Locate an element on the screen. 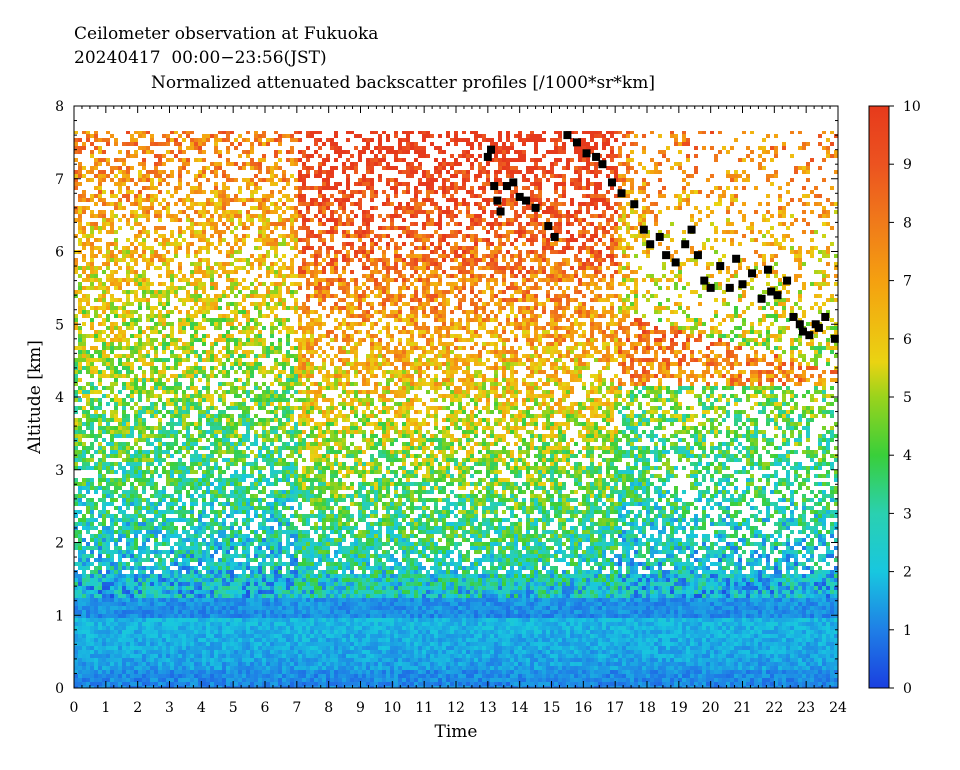 Image resolution: width=960 pixels, height=770 pixels. x-tick-label: 9 is located at coordinates (360, 708).